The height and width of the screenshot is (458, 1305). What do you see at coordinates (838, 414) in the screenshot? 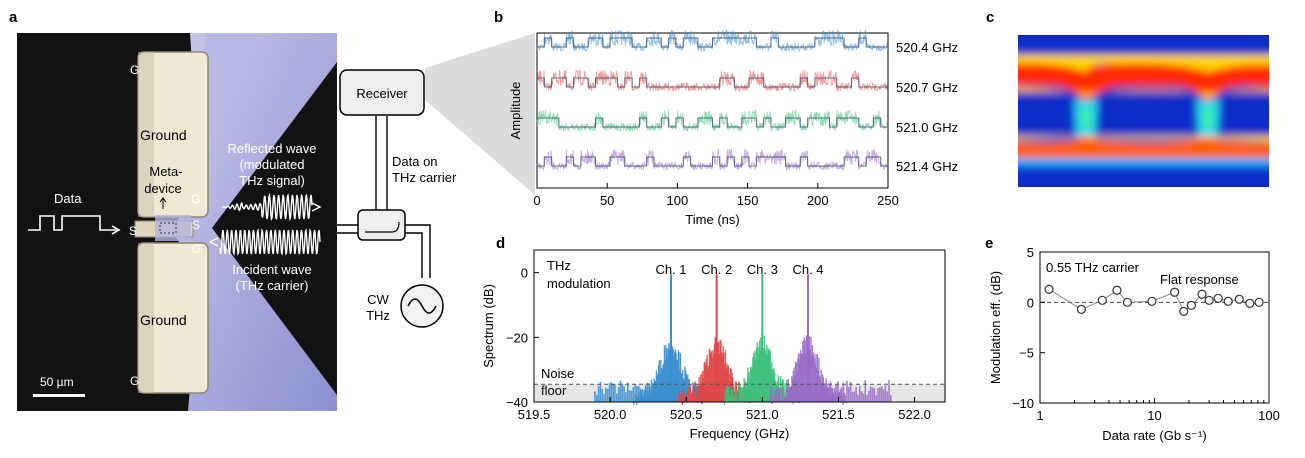
I see `panel-d-xtick-label-4: 521.5` at bounding box center [838, 414].